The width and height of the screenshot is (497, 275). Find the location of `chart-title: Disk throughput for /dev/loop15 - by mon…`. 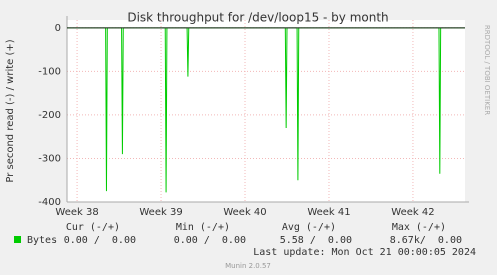

chart-title: Disk throughput for /dev/loop15 - by mon… is located at coordinates (257, 18).